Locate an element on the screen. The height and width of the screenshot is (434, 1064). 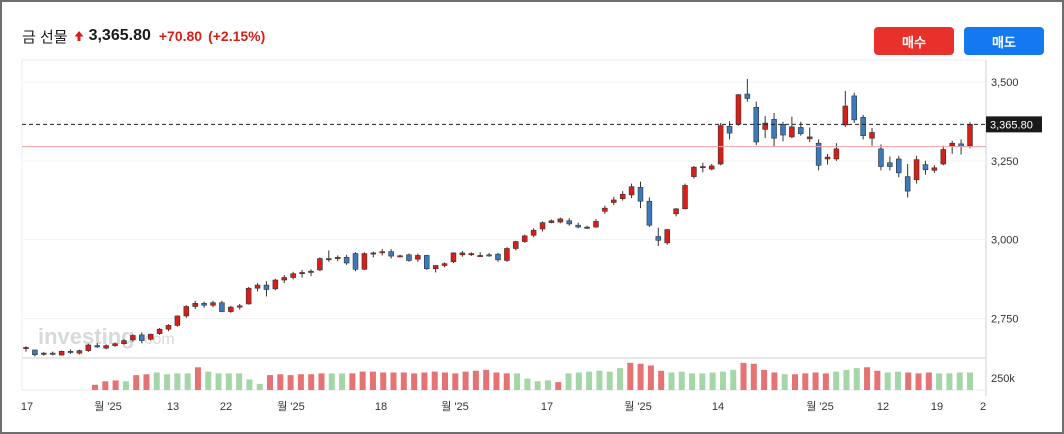
last-price-tag is located at coordinates (1014, 124).